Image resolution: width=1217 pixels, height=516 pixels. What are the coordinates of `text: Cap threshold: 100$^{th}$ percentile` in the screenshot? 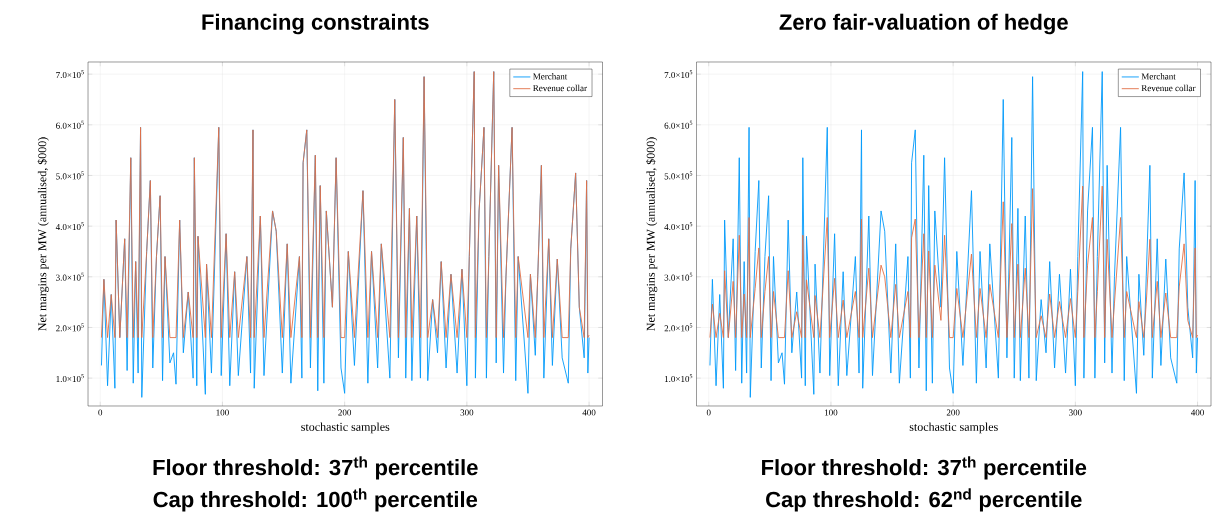 It's located at (315, 500).